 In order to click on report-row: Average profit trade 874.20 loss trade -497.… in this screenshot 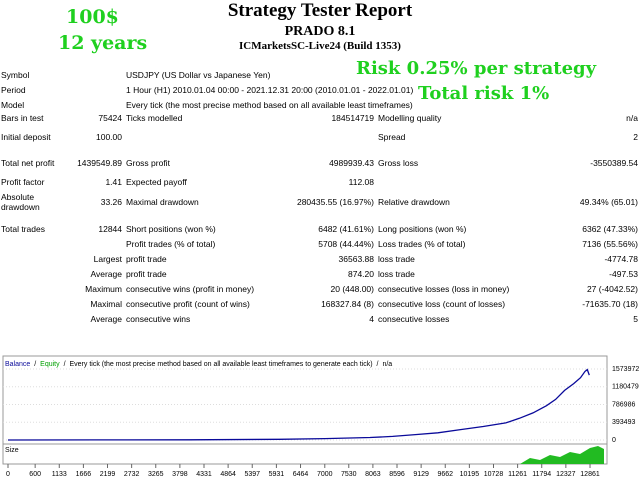, I will do `click(320, 274)`.